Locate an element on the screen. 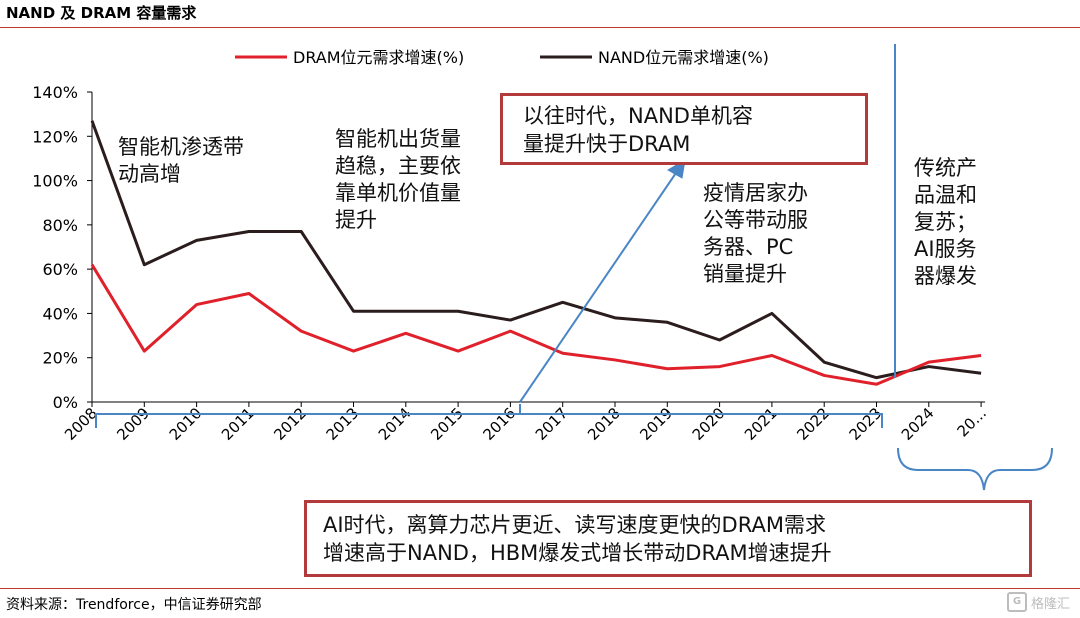 The width and height of the screenshot is (1080, 618). legend-label-nand: NAND位元需求增速(%) is located at coordinates (683, 57).